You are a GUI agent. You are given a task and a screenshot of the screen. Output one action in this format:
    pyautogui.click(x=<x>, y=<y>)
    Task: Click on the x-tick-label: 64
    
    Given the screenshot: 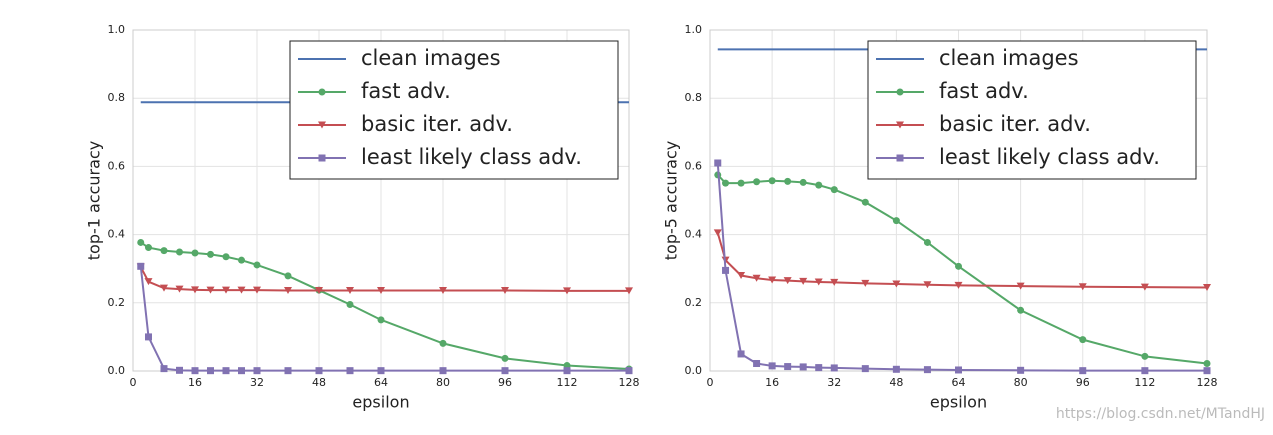 What is the action you would take?
    pyautogui.click(x=959, y=382)
    